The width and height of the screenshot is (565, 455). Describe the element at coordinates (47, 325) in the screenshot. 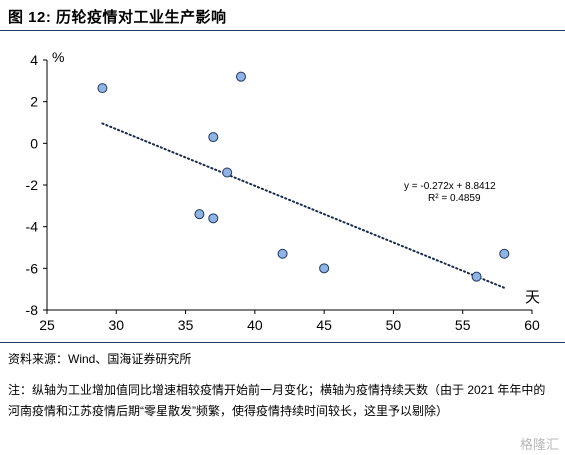

I see `x-tick-label: 25` at that location.